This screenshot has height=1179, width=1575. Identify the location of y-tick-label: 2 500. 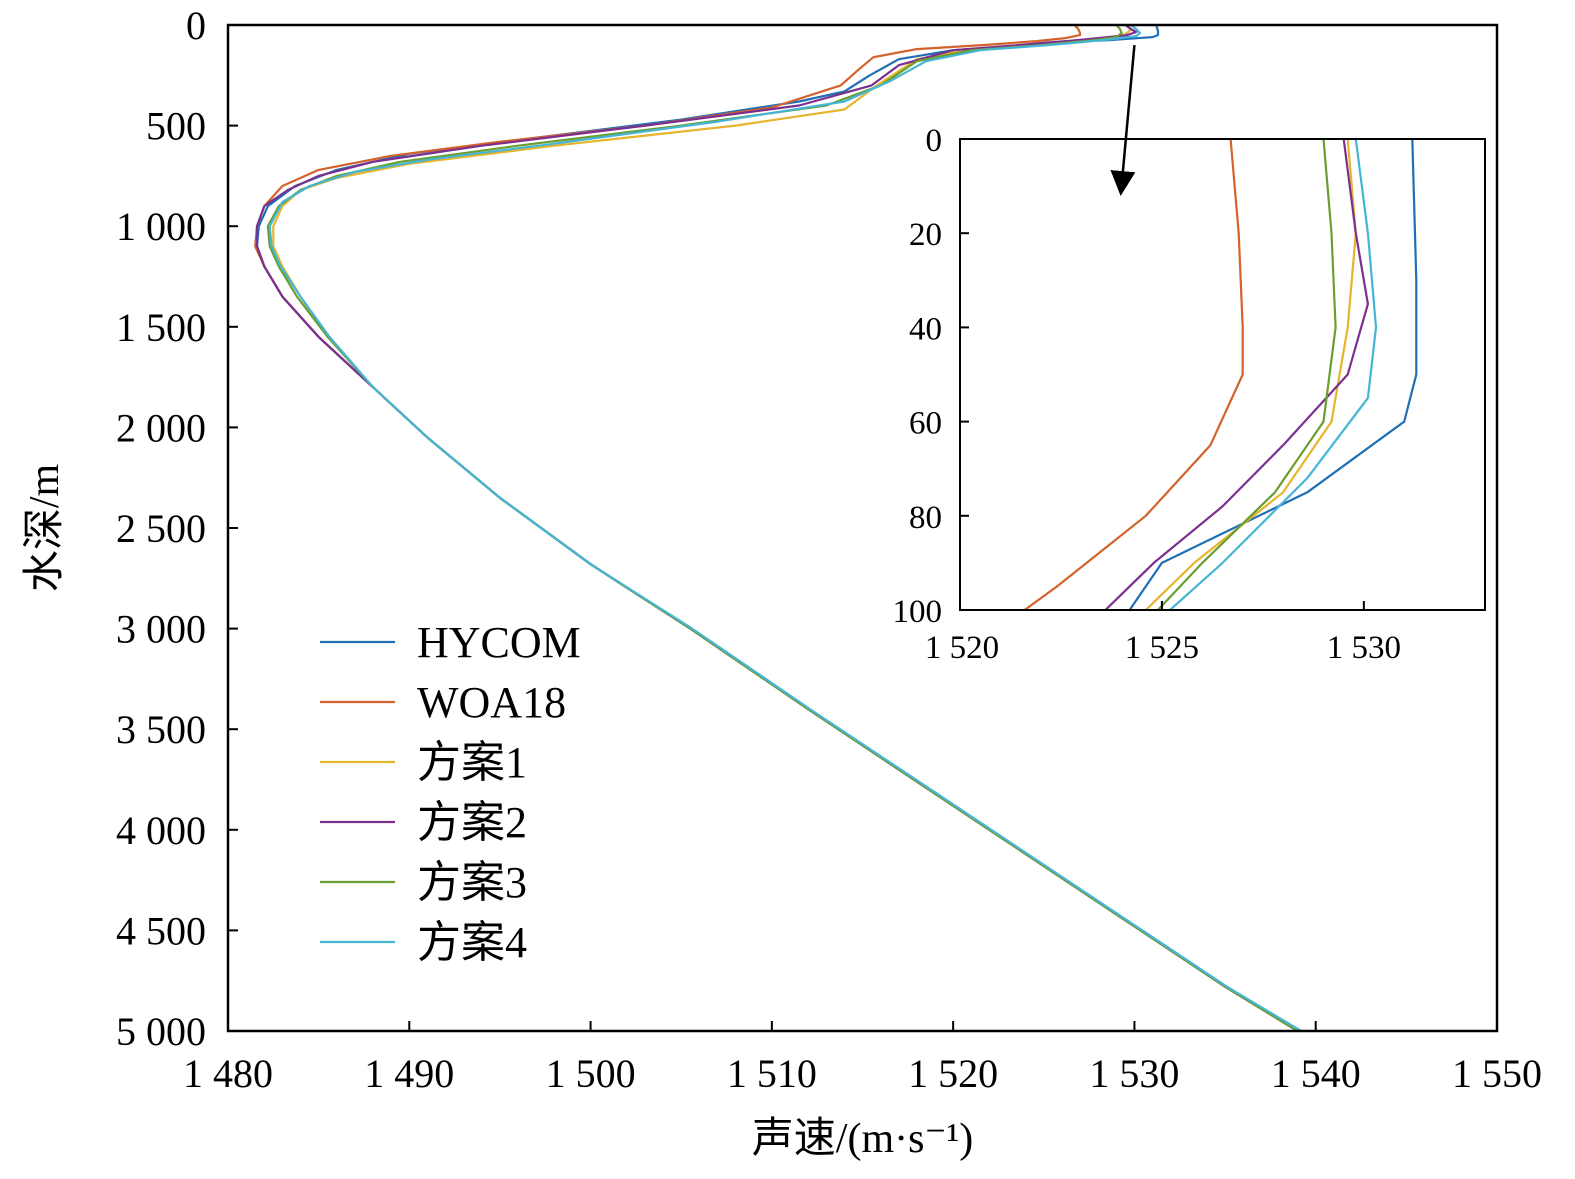
(161, 528).